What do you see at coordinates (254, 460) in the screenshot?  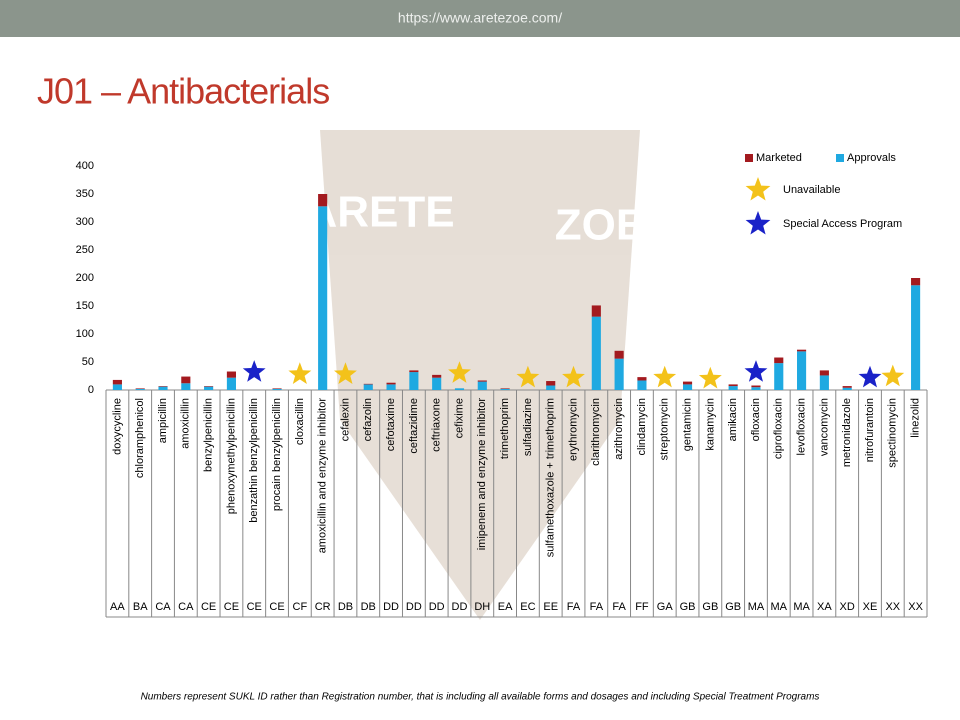 I see `x-tick-label: benzathin benzylpenicillin` at bounding box center [254, 460].